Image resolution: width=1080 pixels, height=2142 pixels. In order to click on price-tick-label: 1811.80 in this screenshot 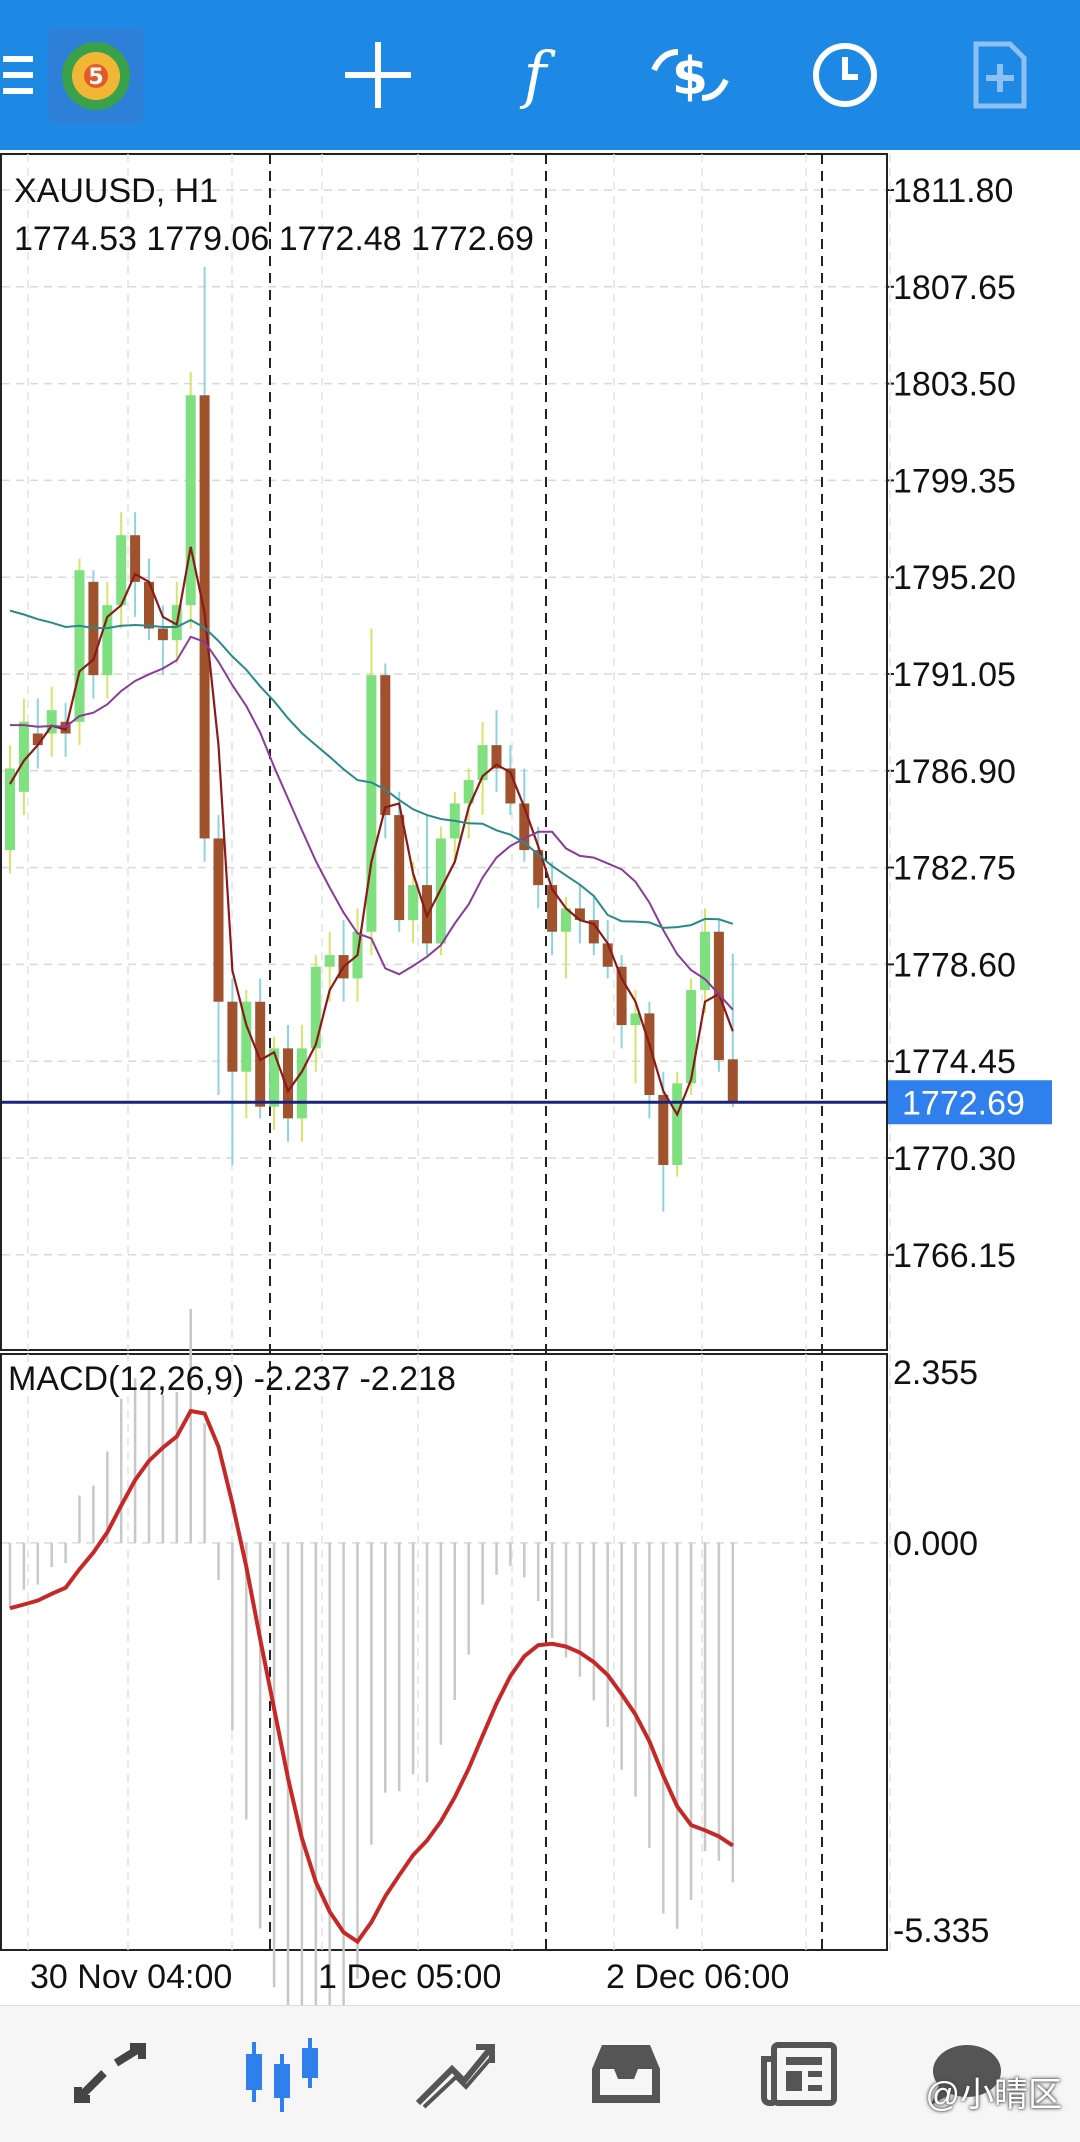, I will do `click(953, 191)`.